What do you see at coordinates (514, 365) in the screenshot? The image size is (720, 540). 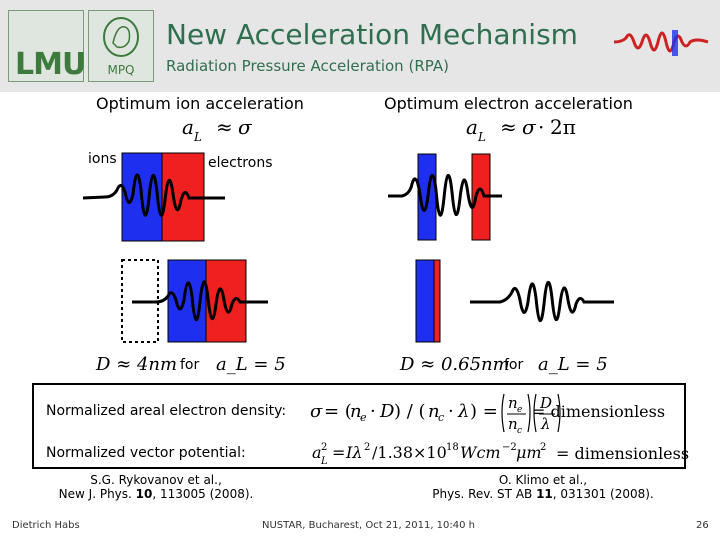 I see `right-for-label: for` at bounding box center [514, 365].